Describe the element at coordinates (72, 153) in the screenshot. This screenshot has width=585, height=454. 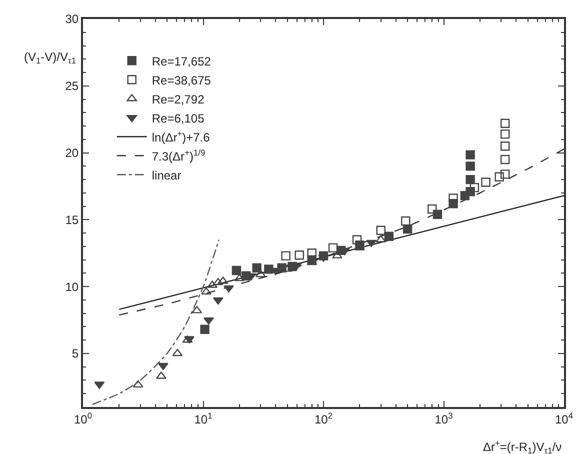
I see `y-tick-label: 20` at that location.